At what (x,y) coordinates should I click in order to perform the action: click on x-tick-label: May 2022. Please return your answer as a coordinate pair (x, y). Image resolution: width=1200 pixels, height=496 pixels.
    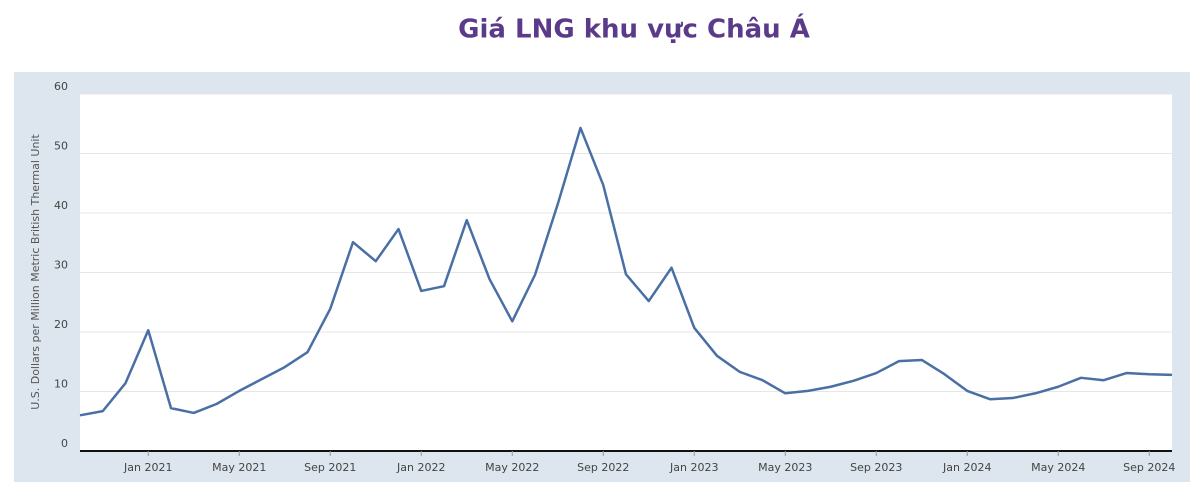
    Looking at the image, I should click on (512, 467).